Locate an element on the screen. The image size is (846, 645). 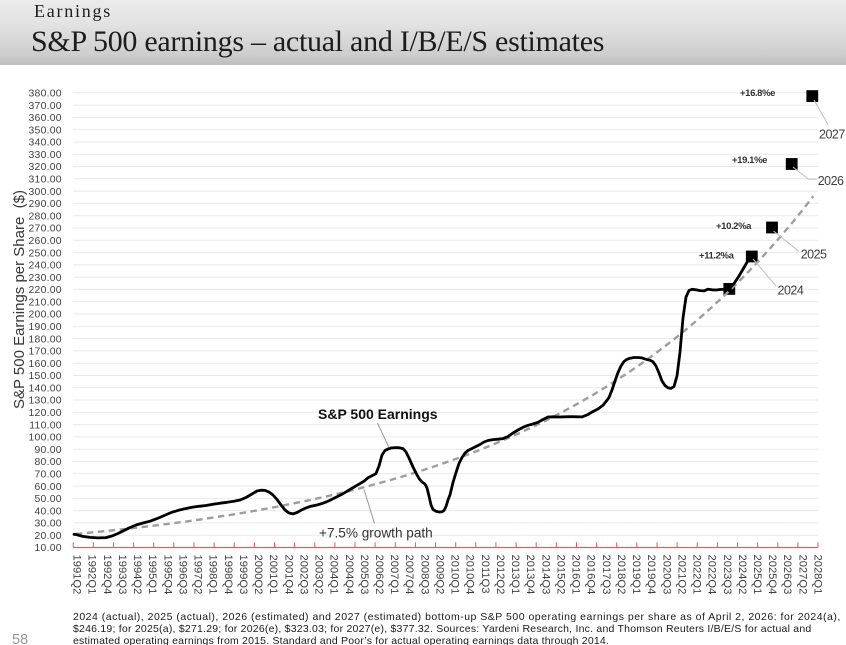
svg-text: 310.00 is located at coordinates (45, 180).